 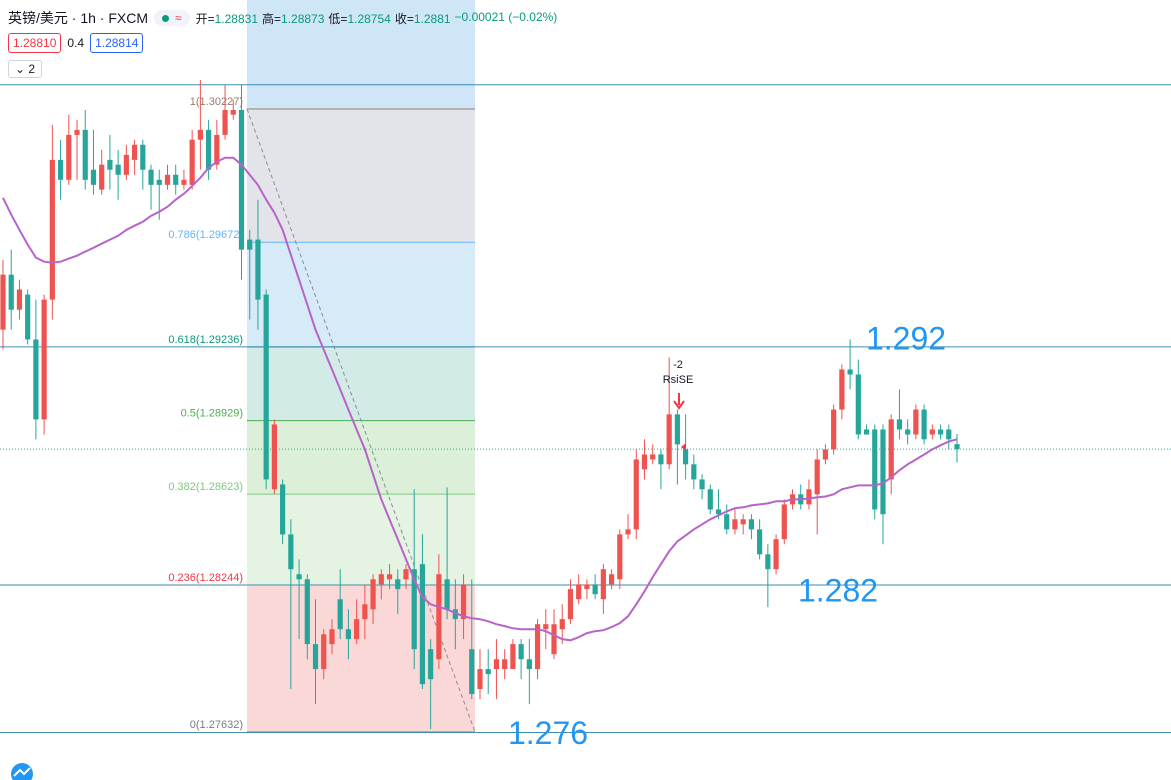 I want to click on ohlc-label: 开=, so click(x=205, y=18).